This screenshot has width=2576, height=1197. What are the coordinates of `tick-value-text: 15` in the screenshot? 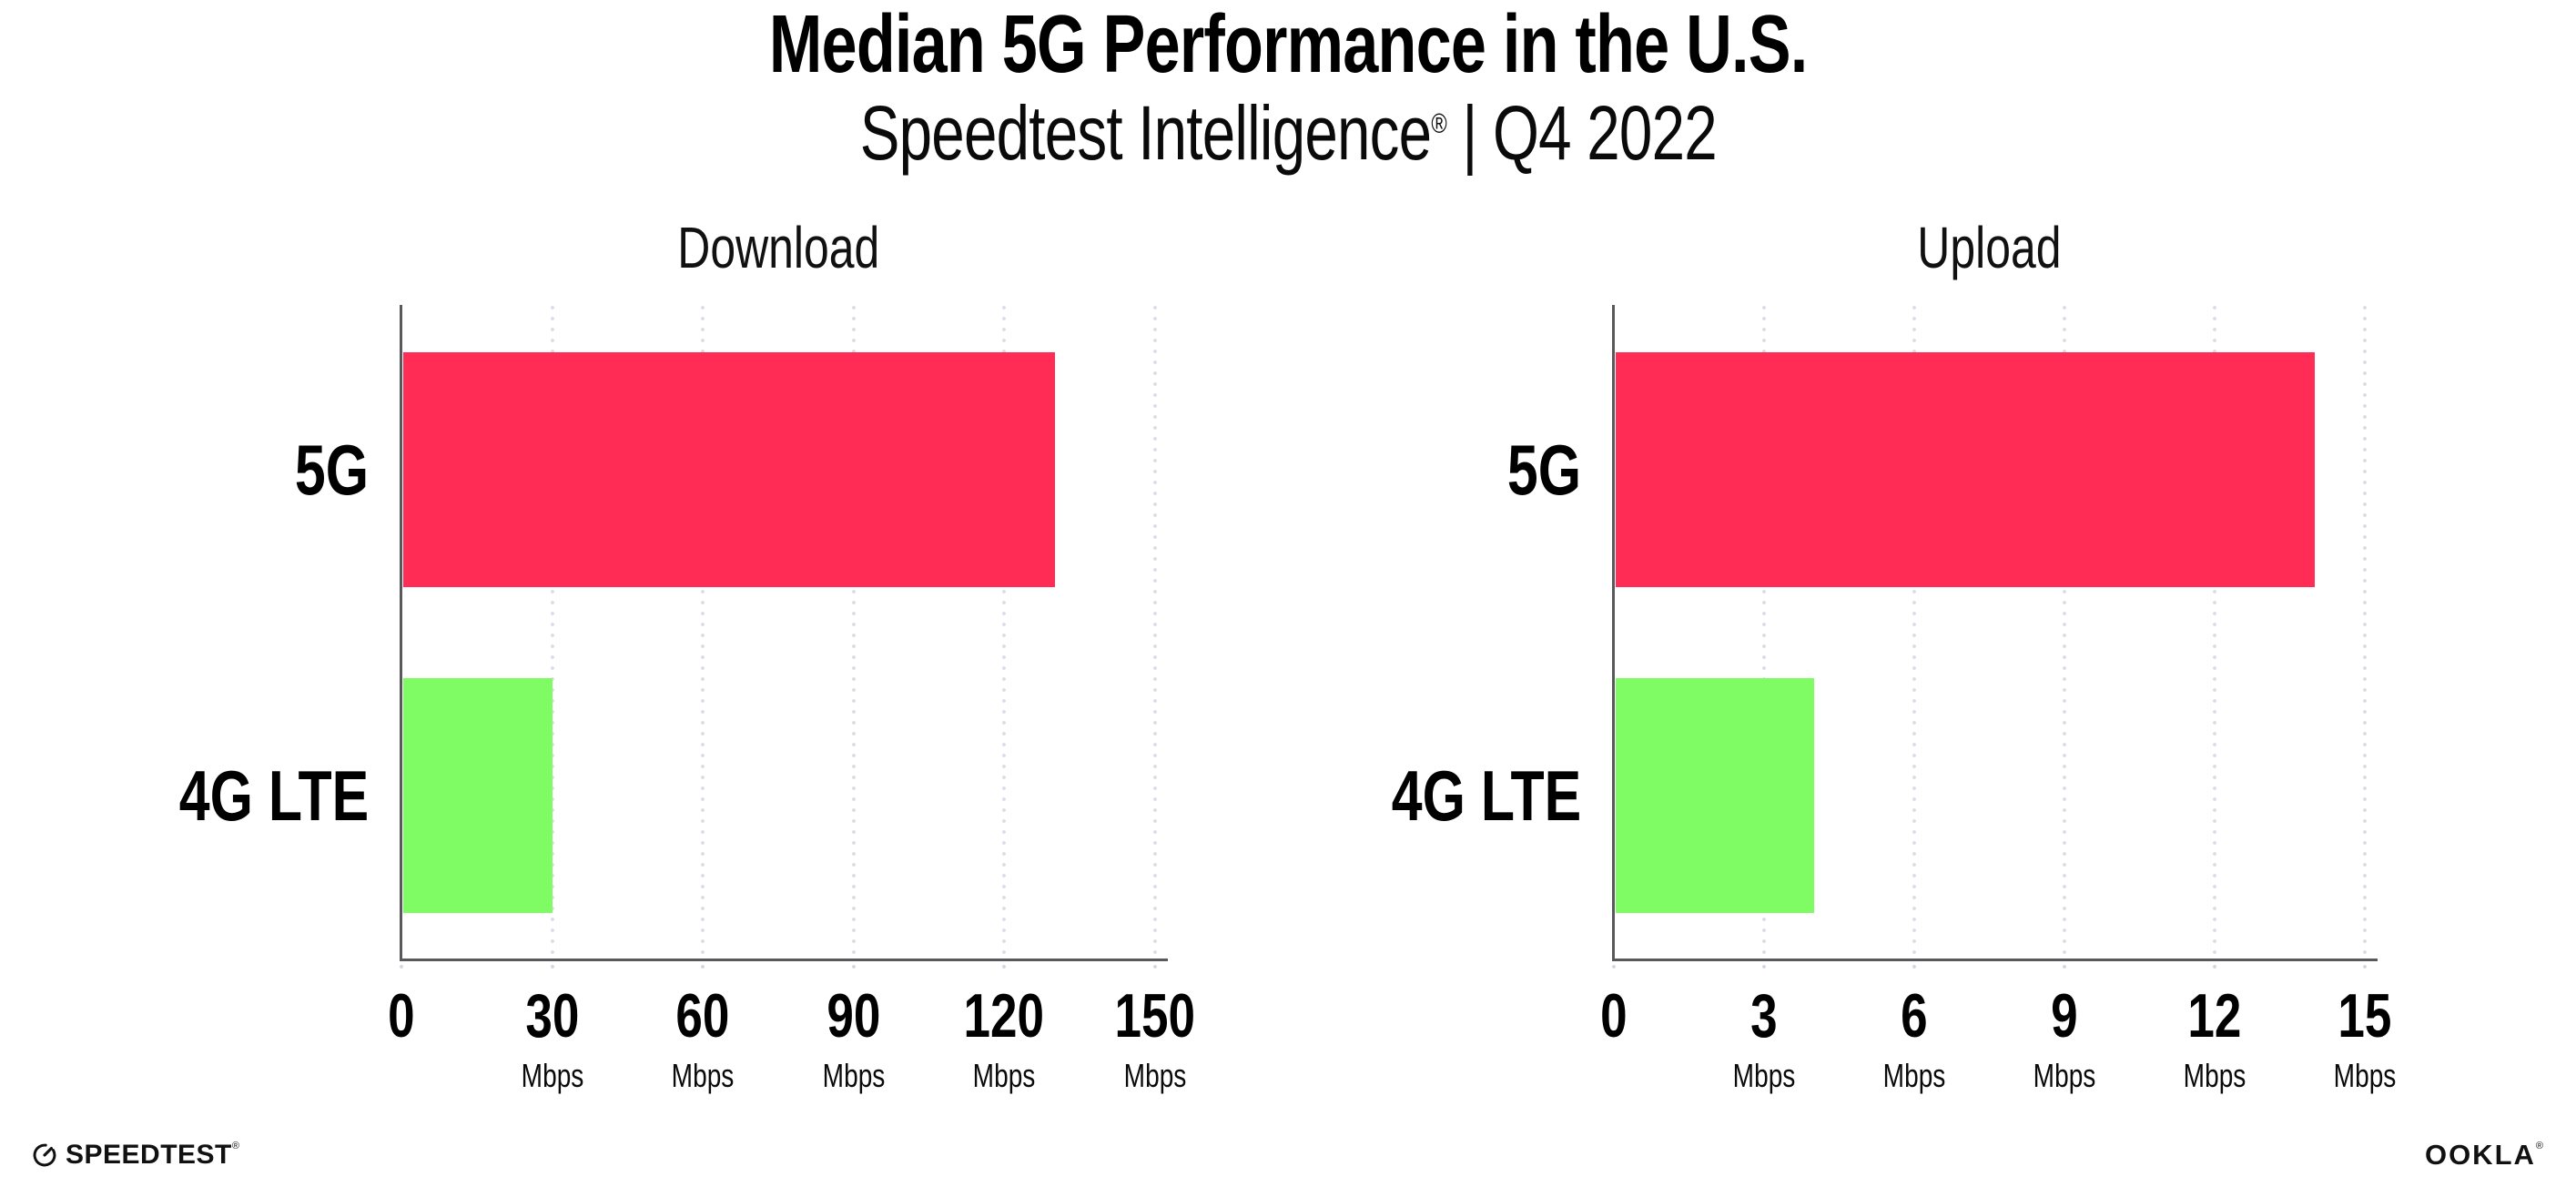 It's located at (2365, 1015).